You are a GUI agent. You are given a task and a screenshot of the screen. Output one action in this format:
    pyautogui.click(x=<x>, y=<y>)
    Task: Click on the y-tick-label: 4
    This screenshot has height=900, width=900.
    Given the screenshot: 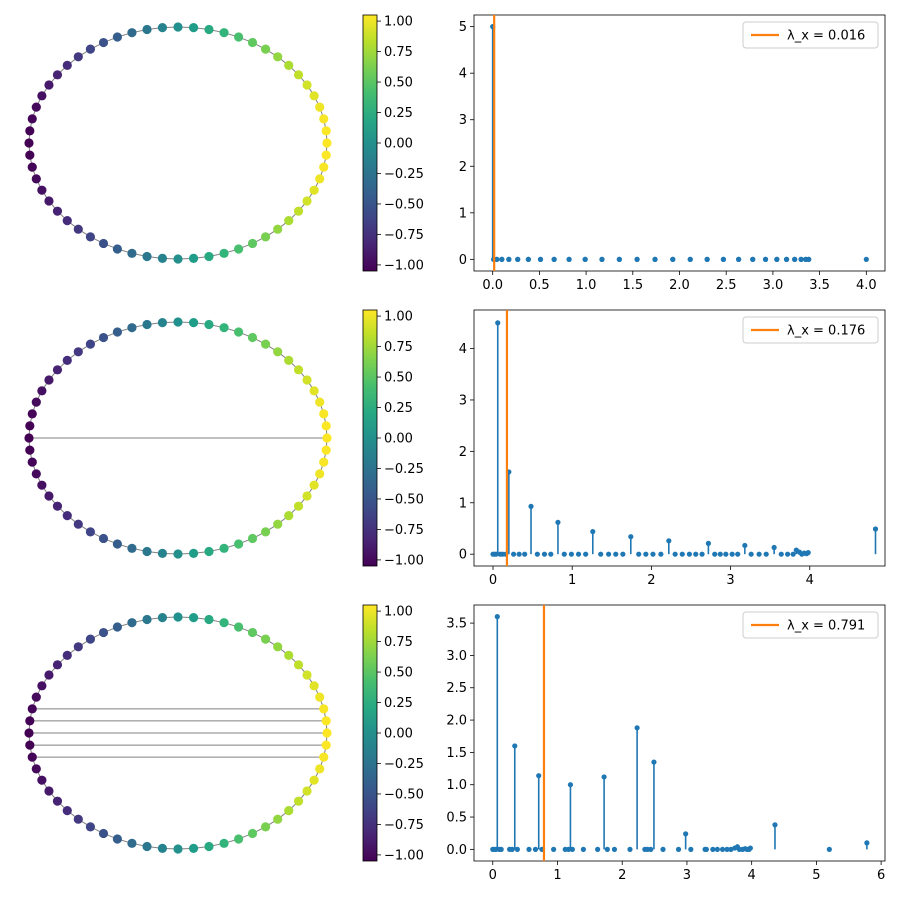 What is the action you would take?
    pyautogui.click(x=463, y=74)
    